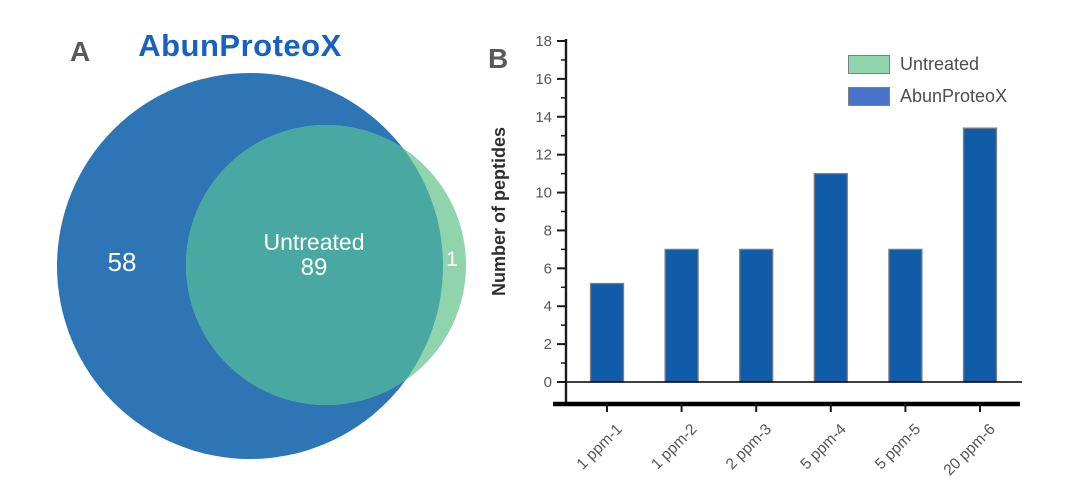  Describe the element at coordinates (681, 315) in the screenshot. I see `bar-1 ppm-2` at that location.